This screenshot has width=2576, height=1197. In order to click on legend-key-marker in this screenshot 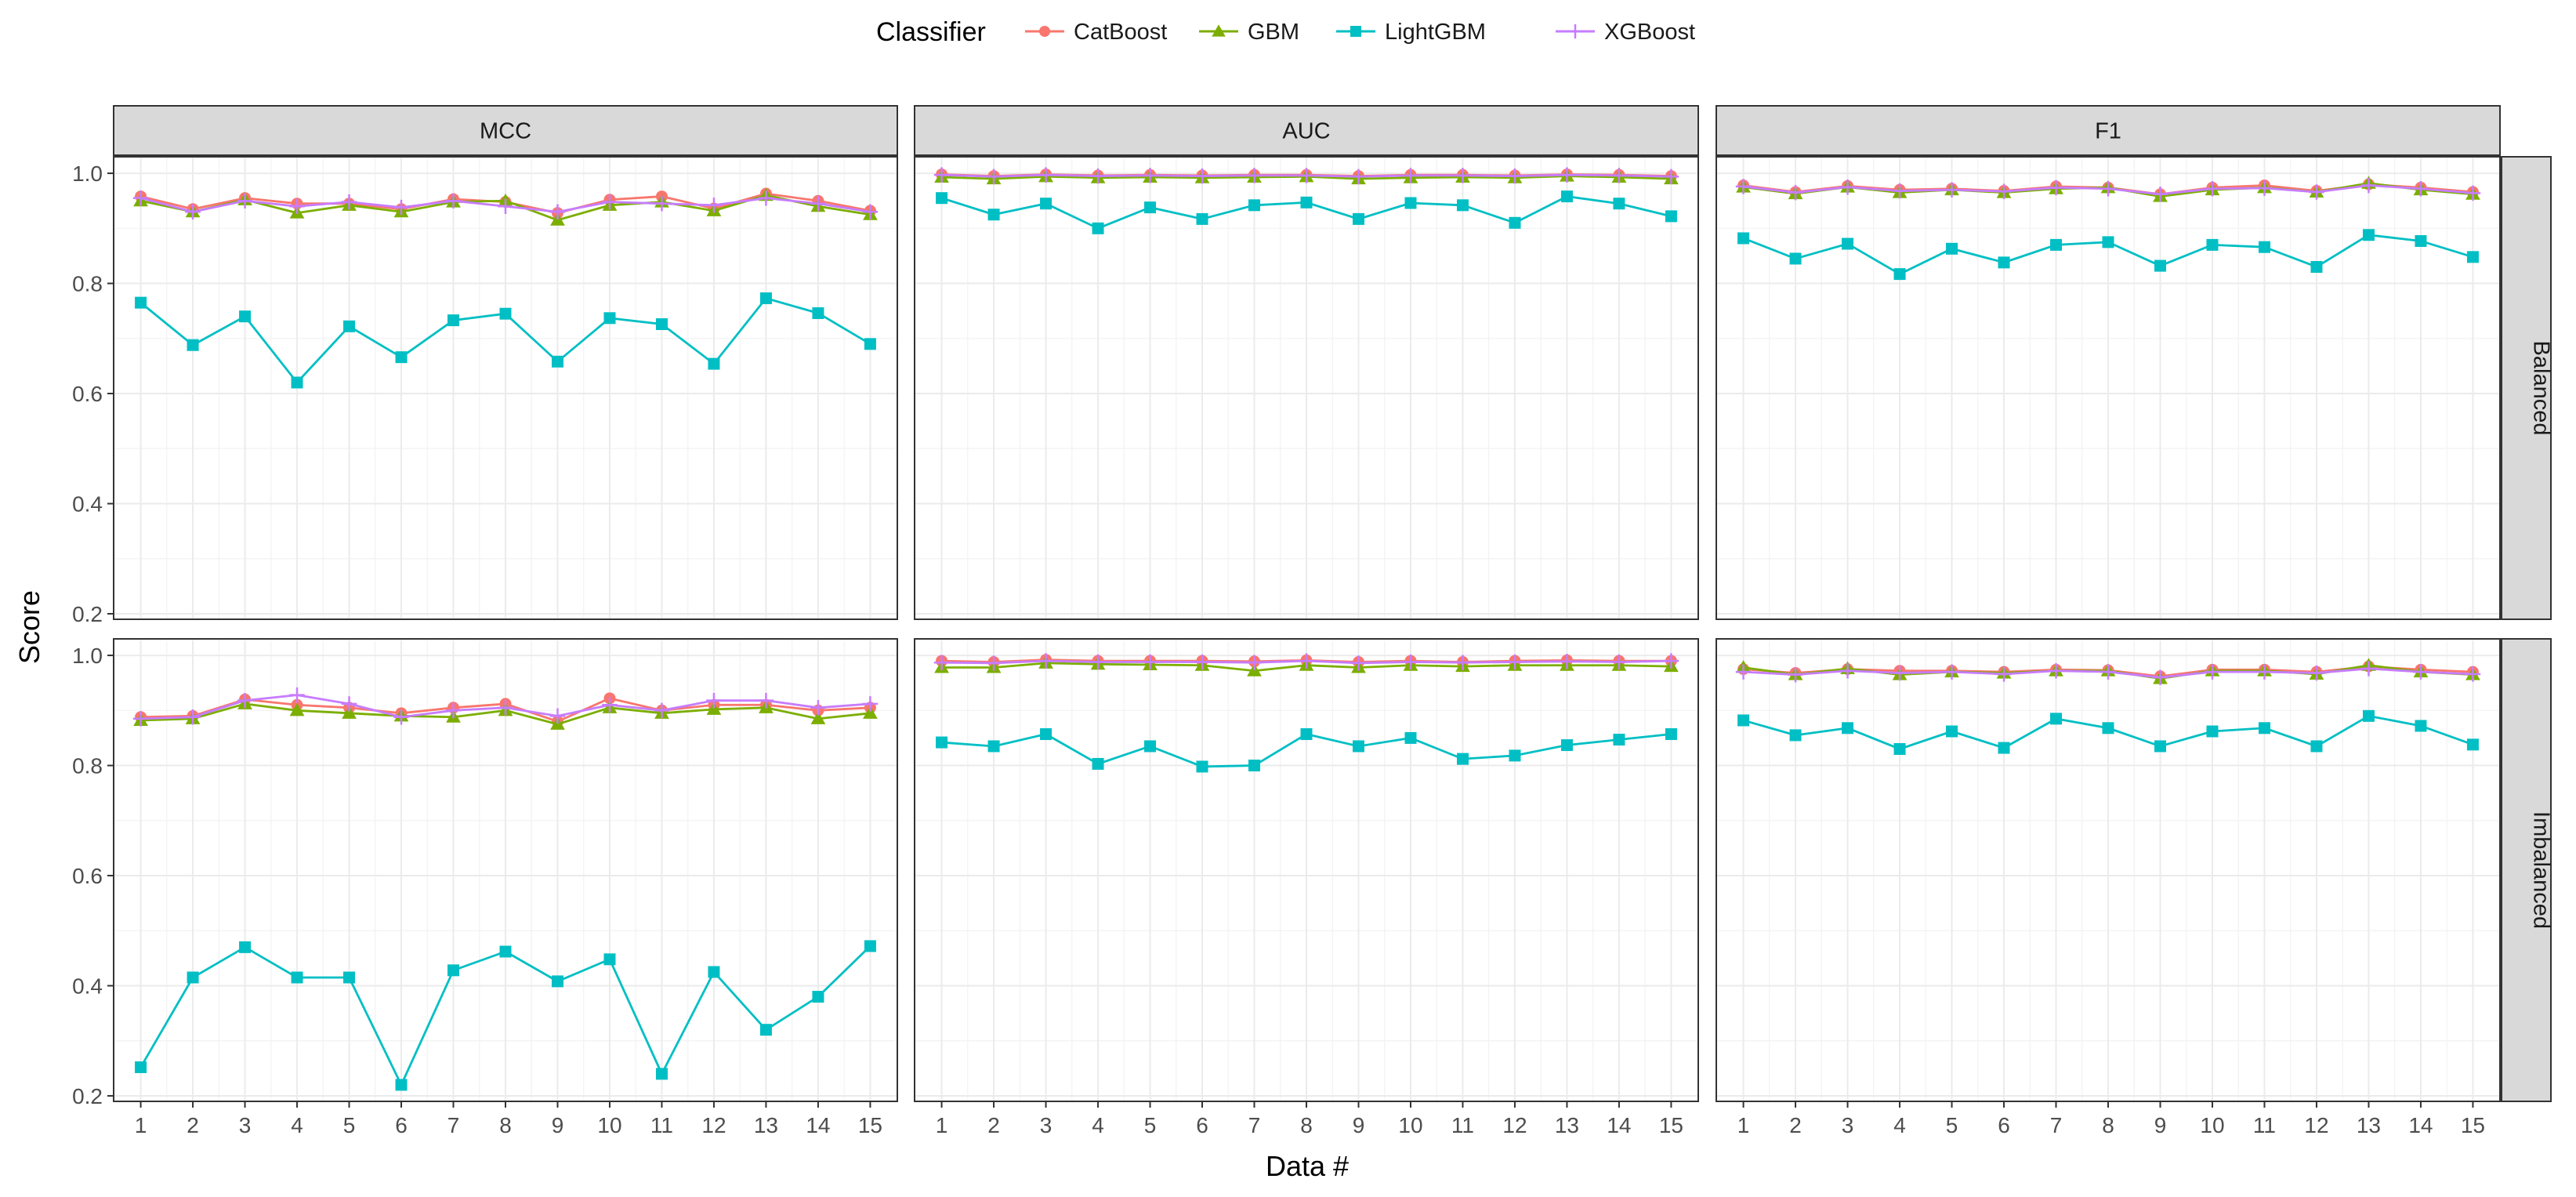, I will do `click(1219, 30)`.